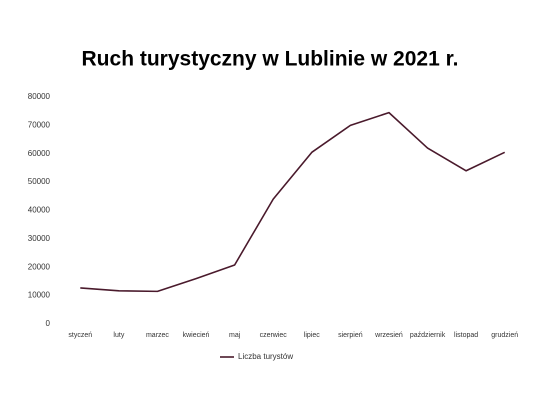 This screenshot has width=540, height=407. I want to click on x-tick-label: luty, so click(118, 335).